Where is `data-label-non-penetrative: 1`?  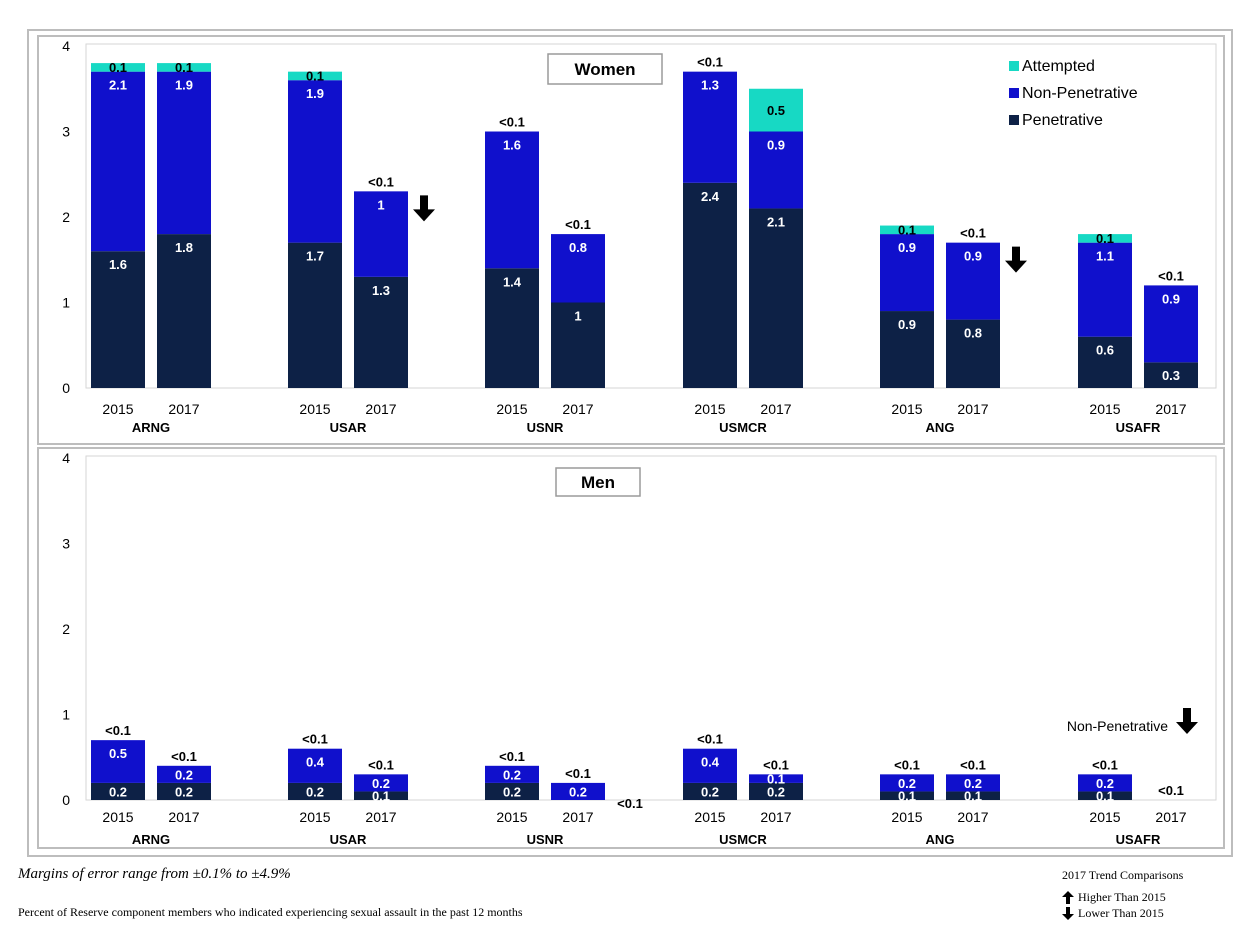 data-label-non-penetrative: 1 is located at coordinates (380, 204).